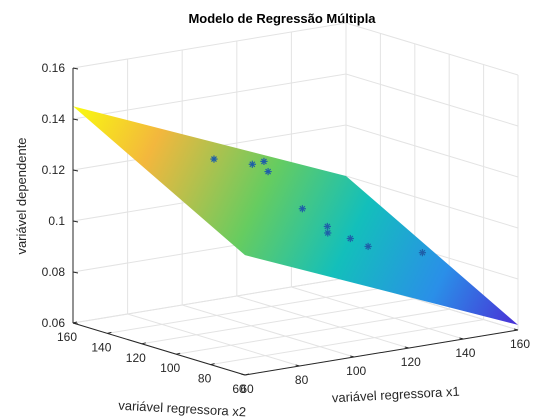 The width and height of the screenshot is (560, 420). Describe the element at coordinates (182, 409) in the screenshot. I see `x2-axis-label: variável regressora x2` at that location.